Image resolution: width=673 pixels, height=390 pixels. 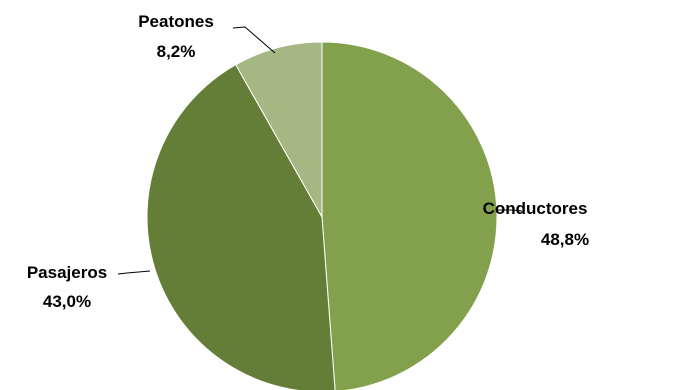 What do you see at coordinates (254, 40) in the screenshot?
I see `leader-line-peatones` at bounding box center [254, 40].